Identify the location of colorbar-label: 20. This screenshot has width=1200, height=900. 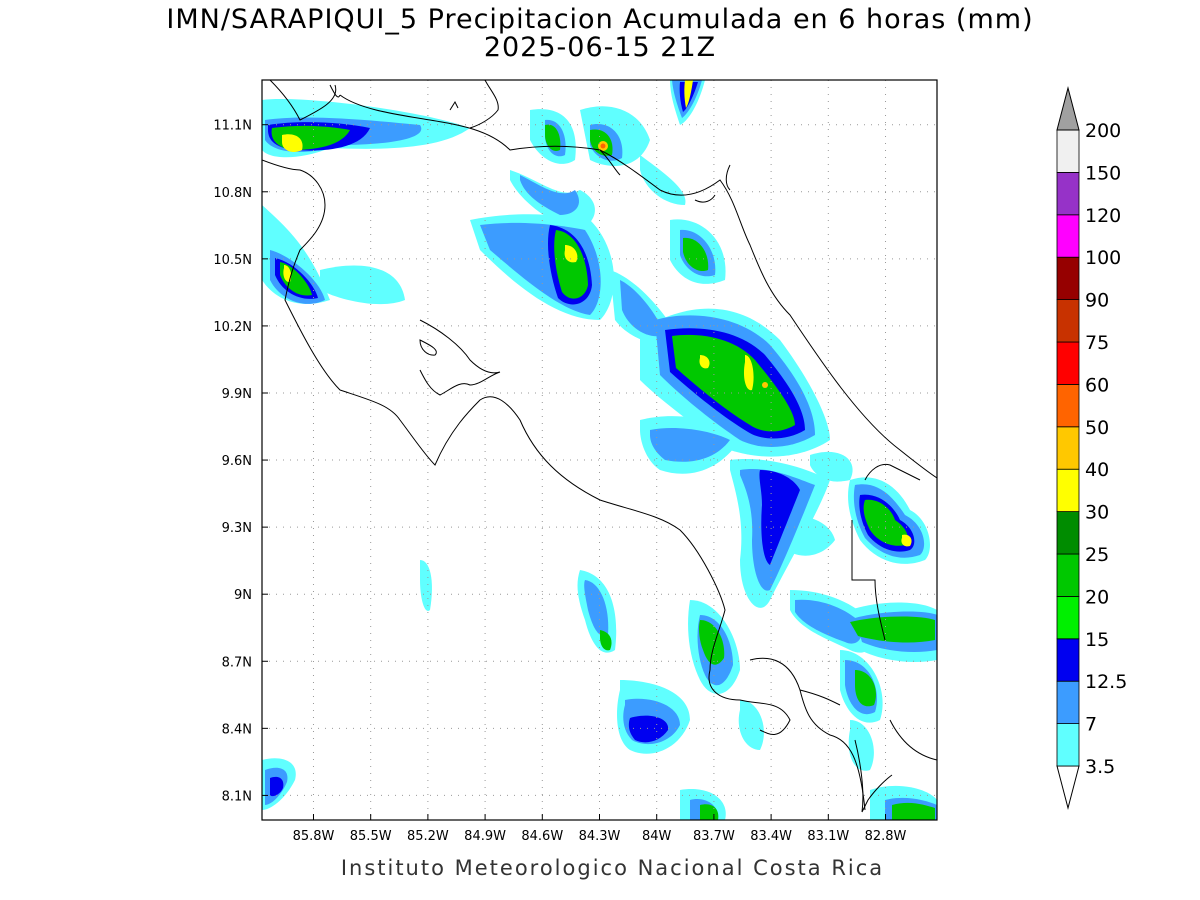
(1097, 597).